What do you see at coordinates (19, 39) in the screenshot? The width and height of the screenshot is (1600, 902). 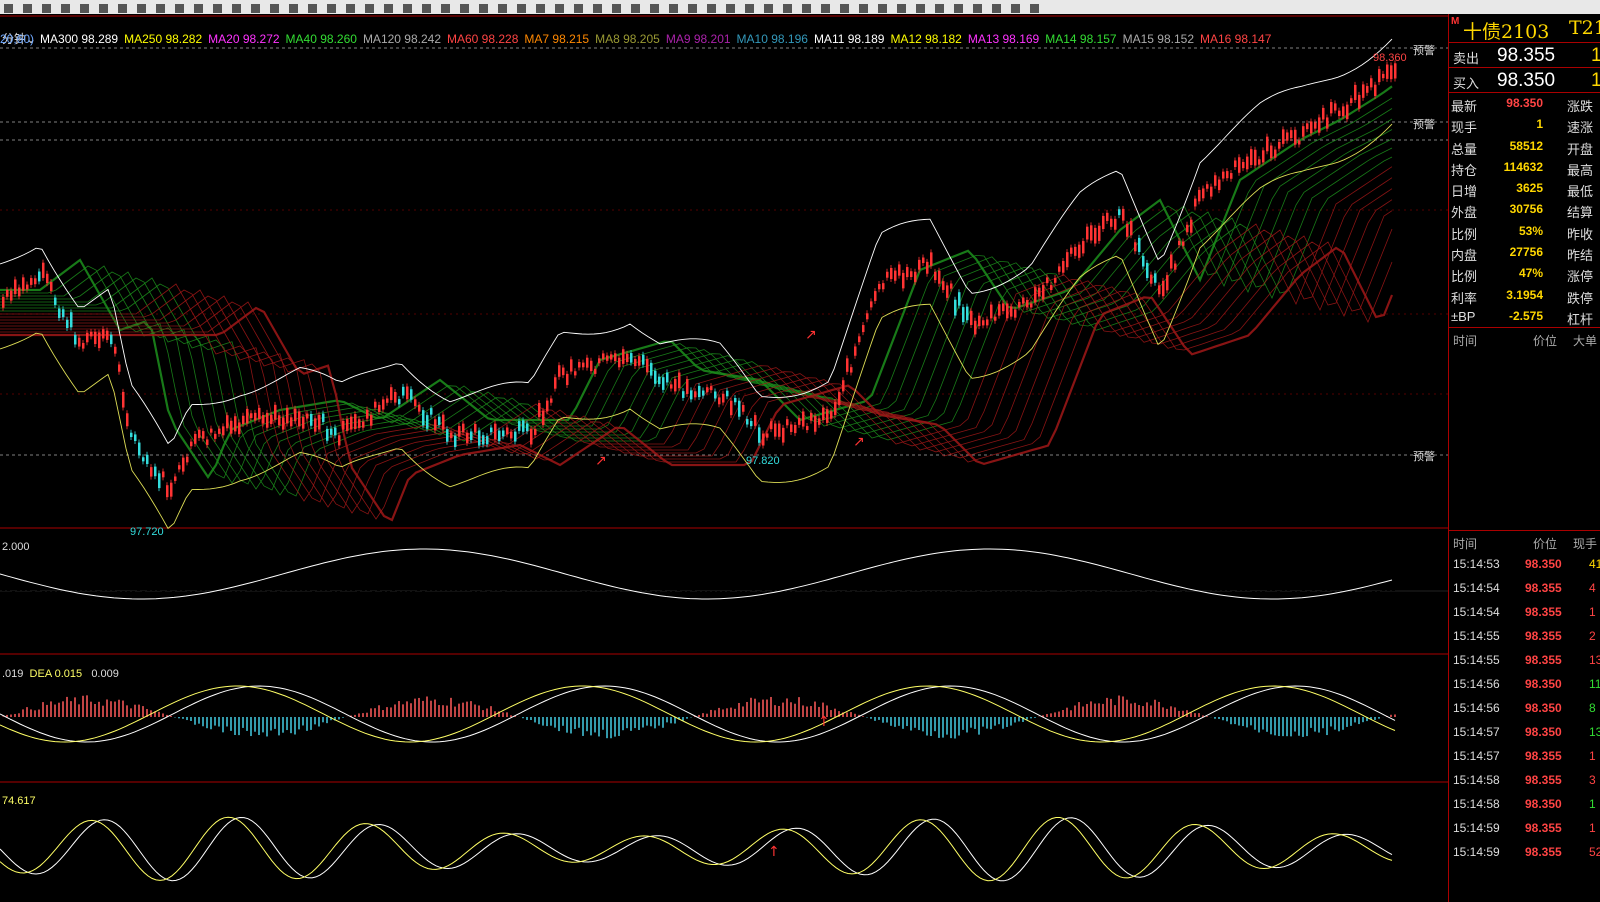 I see `period-tab: 分钟⌄` at bounding box center [19, 39].